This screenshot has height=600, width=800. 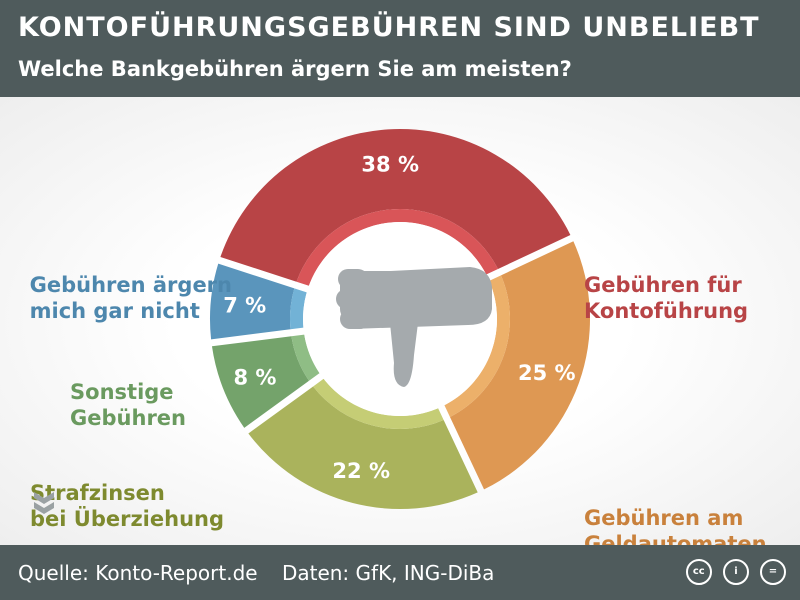 What do you see at coordinates (773, 572) in the screenshot?
I see `no-derivatives-icon: =` at bounding box center [773, 572].